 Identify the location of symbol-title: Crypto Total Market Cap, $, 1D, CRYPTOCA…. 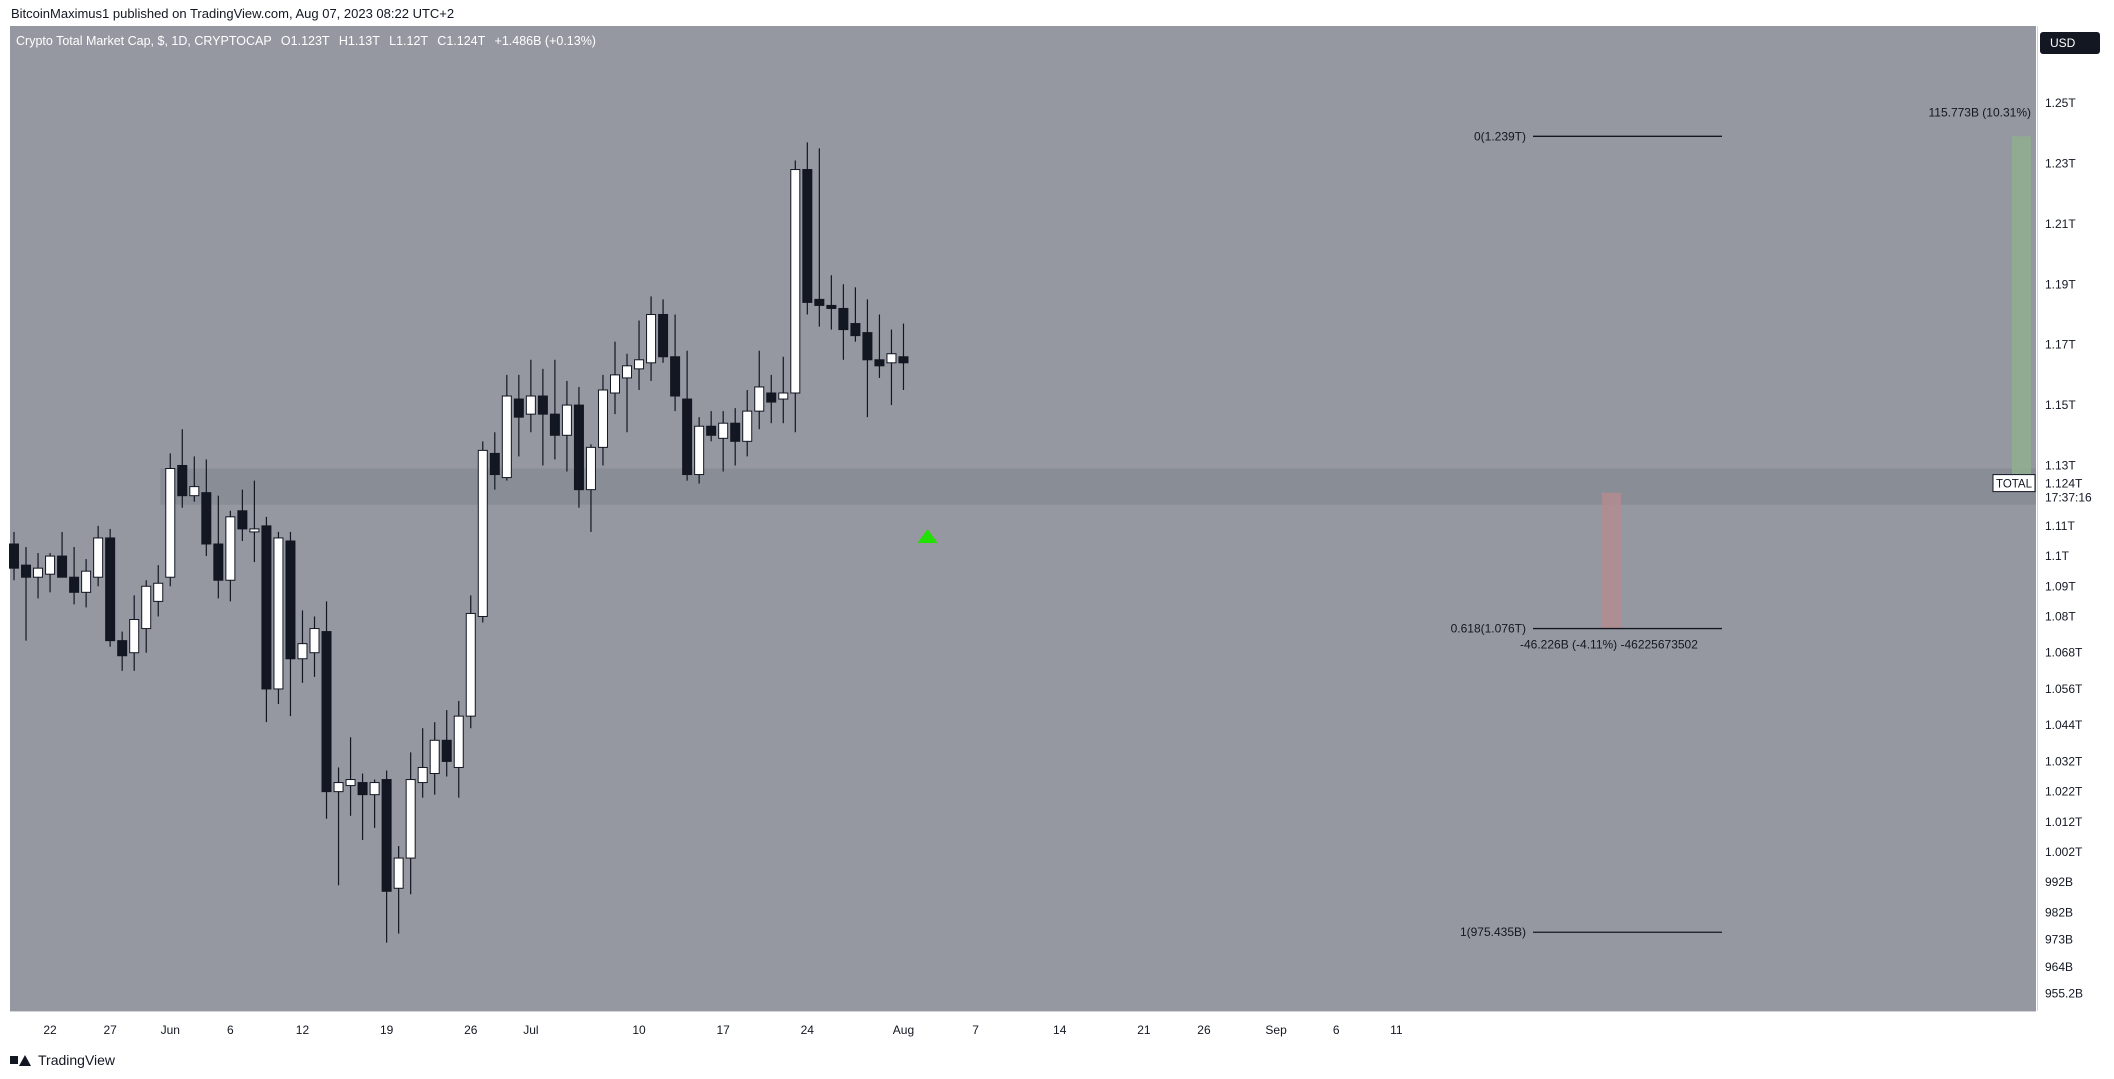
(144, 41).